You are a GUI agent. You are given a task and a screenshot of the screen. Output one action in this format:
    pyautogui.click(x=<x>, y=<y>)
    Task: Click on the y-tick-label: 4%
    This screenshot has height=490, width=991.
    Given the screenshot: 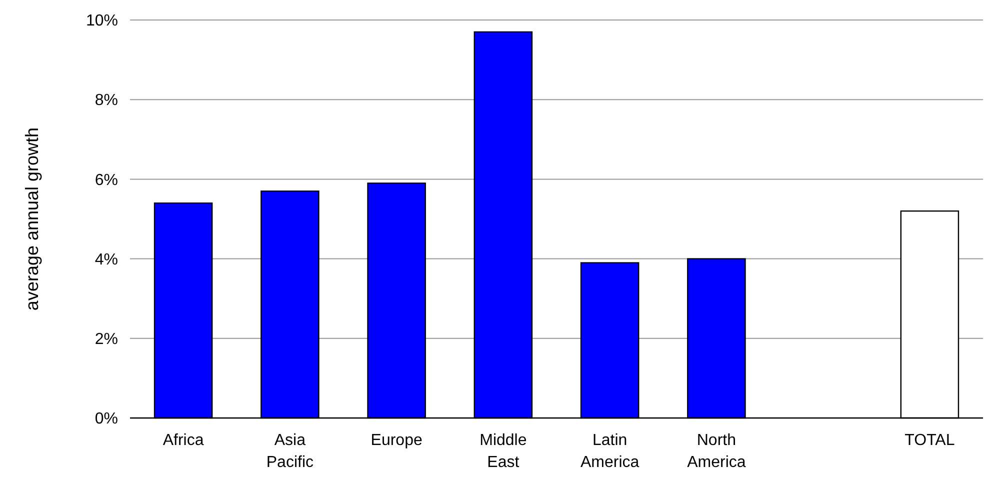 What is the action you would take?
    pyautogui.click(x=106, y=259)
    